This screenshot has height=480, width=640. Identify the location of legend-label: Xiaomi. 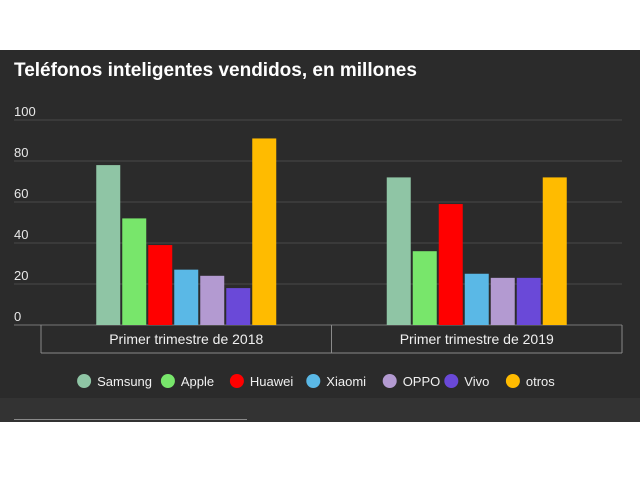
(346, 381).